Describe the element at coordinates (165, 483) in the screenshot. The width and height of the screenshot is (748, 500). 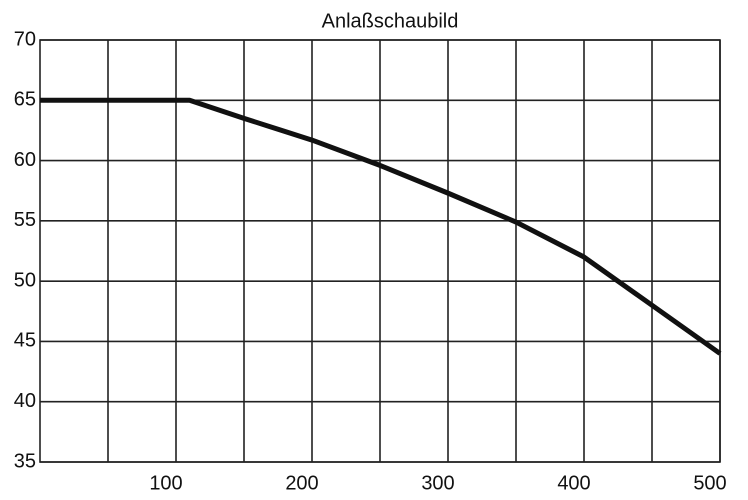
I see `x-tick-label: 100` at that location.